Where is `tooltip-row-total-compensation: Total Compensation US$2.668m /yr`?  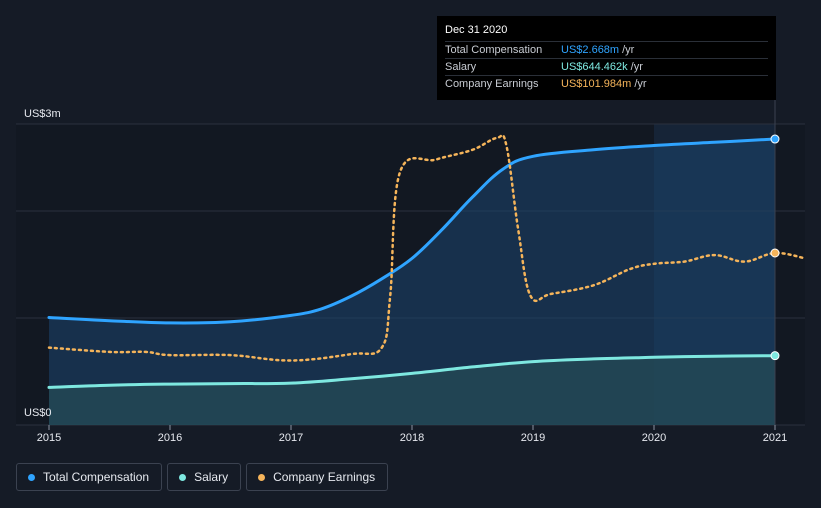
tooltip-row-total-compensation: Total Compensation US$2.668m /yr is located at coordinates (606, 49).